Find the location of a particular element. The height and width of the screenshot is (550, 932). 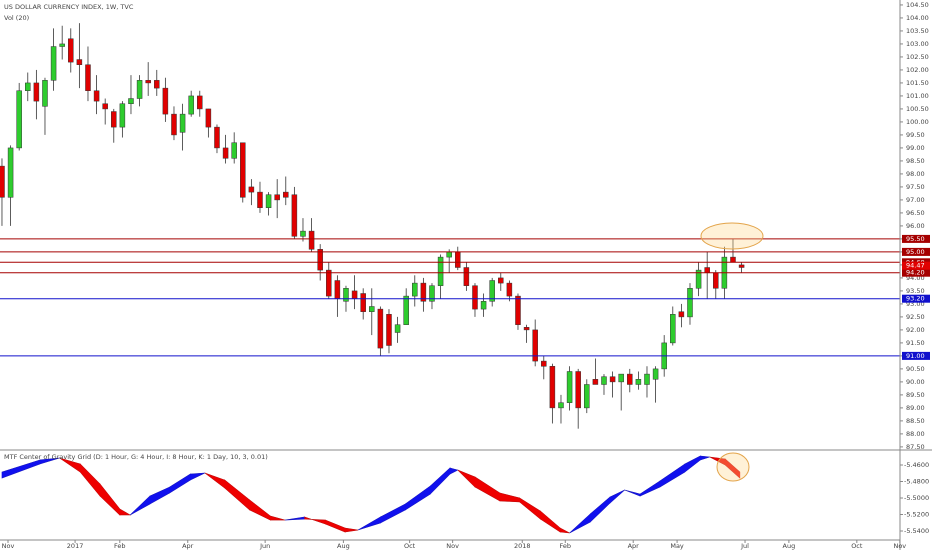

y-tick-label: -5.5000 is located at coordinates (916, 498).